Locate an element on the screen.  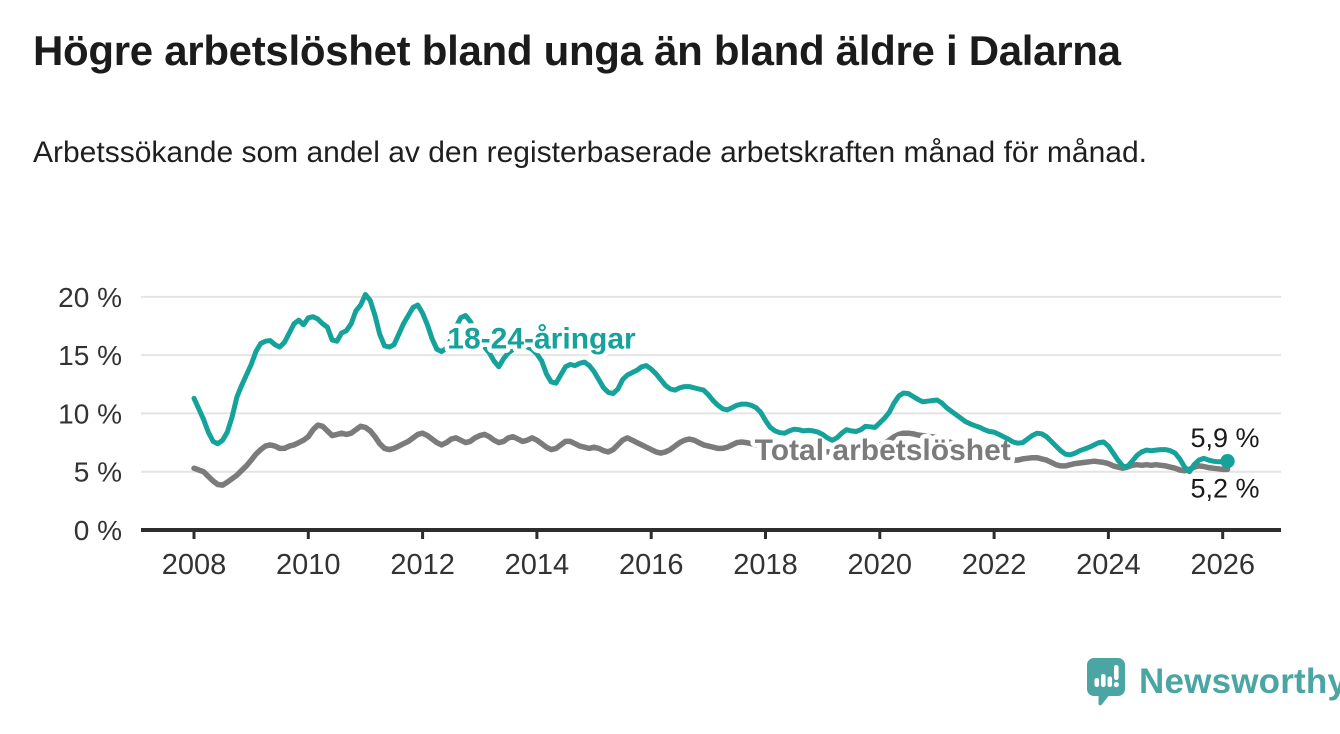
y-axis-tick-label: 15 % is located at coordinates (90, 355).